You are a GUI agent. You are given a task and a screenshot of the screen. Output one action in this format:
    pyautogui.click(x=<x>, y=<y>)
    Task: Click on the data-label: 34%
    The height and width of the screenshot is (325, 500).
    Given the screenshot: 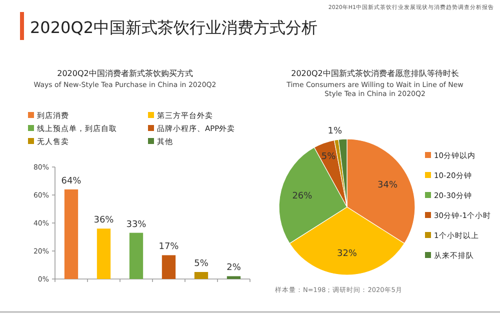 What is the action you would take?
    pyautogui.click(x=388, y=185)
    